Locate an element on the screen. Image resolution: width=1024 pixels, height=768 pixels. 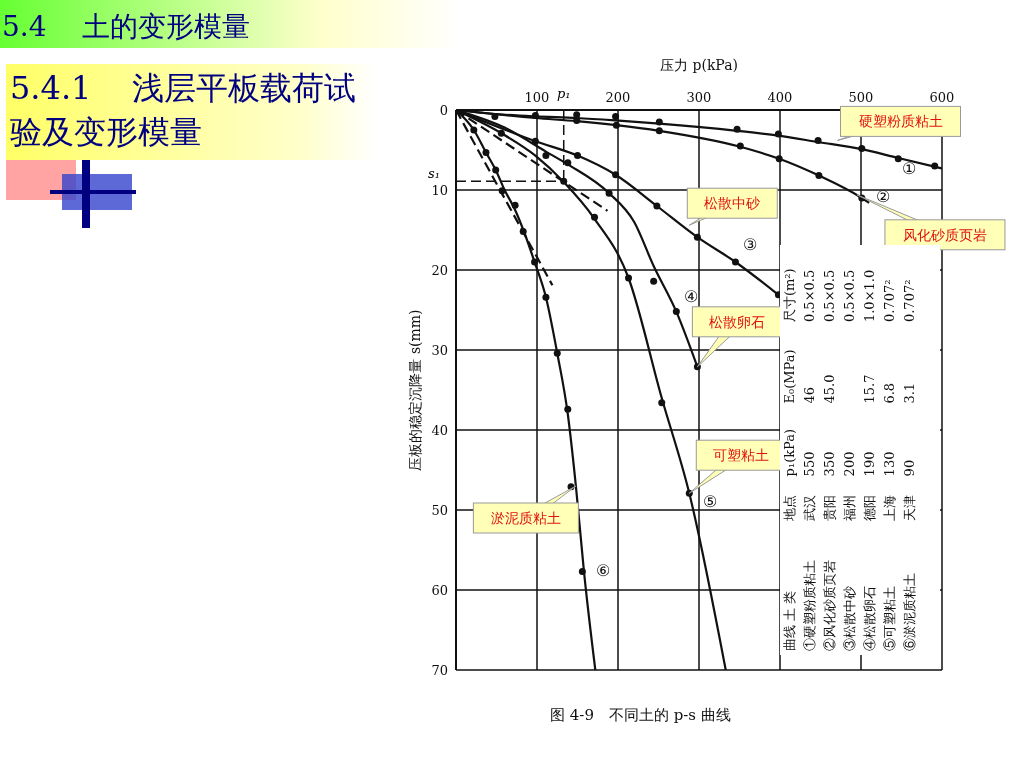
x-tick-label: 400 is located at coordinates (780, 97).